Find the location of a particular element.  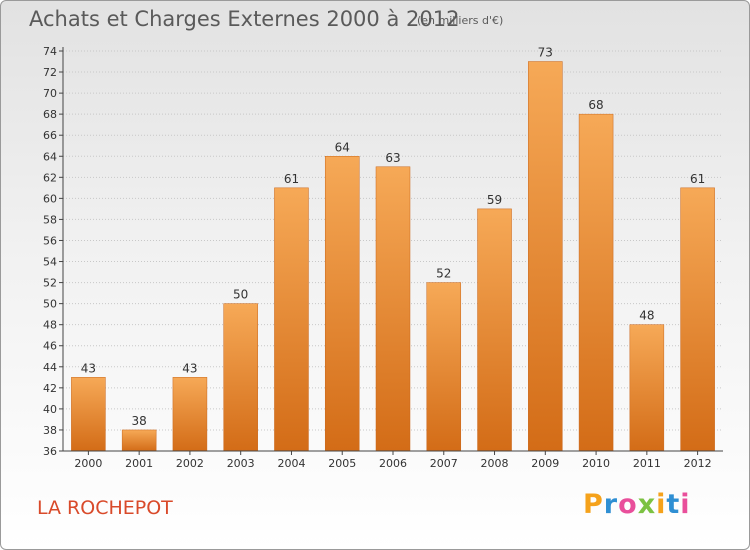

bar-value-label: 50 is located at coordinates (240, 295).